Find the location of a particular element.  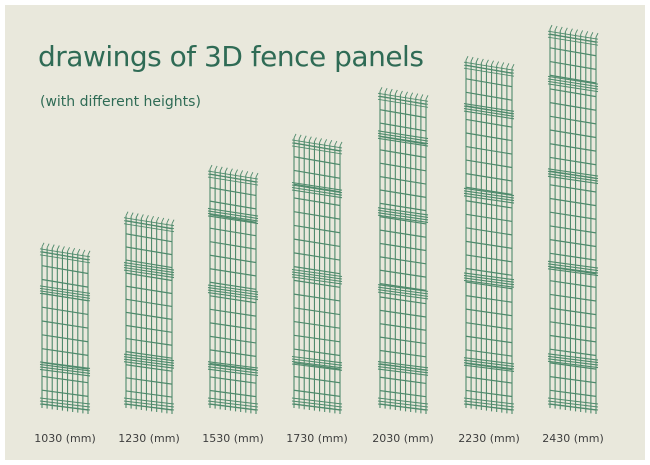

panel-height-label: 1030 (mm) is located at coordinates (65, 438).